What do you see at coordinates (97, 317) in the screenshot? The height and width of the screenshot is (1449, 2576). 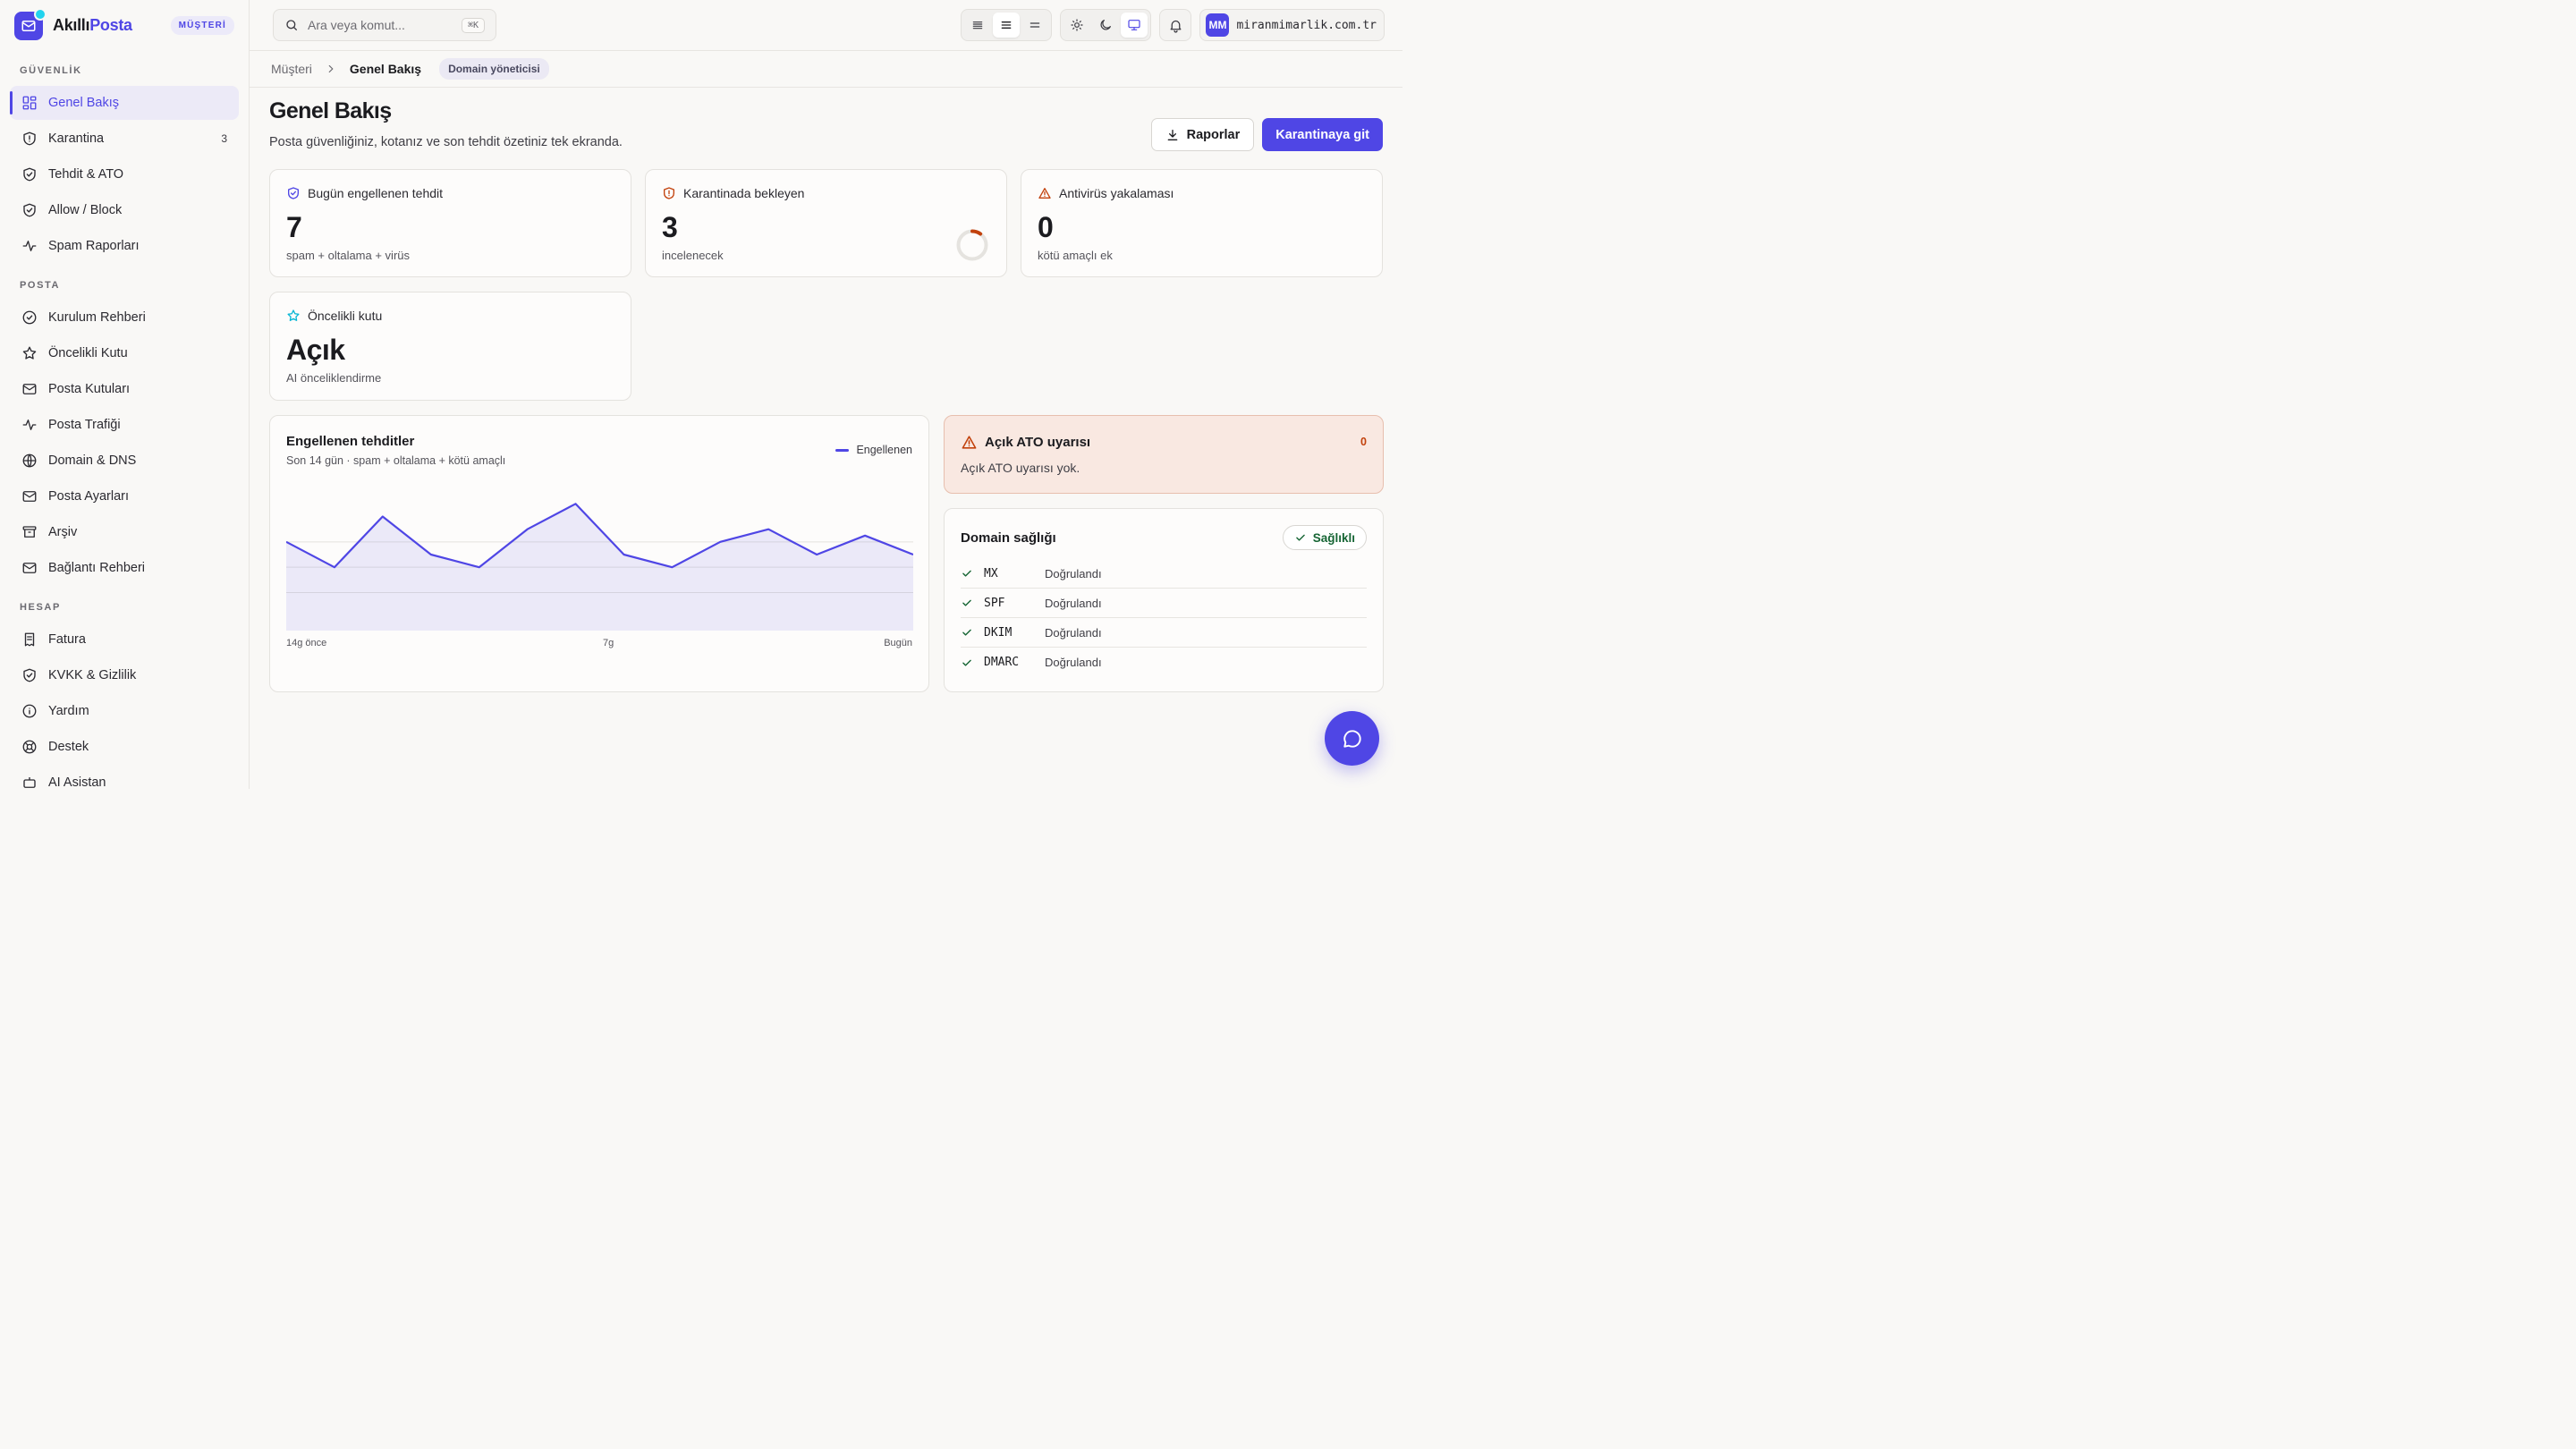 I see `sidebar-item-label: Kurulum Rehberi` at bounding box center [97, 317].